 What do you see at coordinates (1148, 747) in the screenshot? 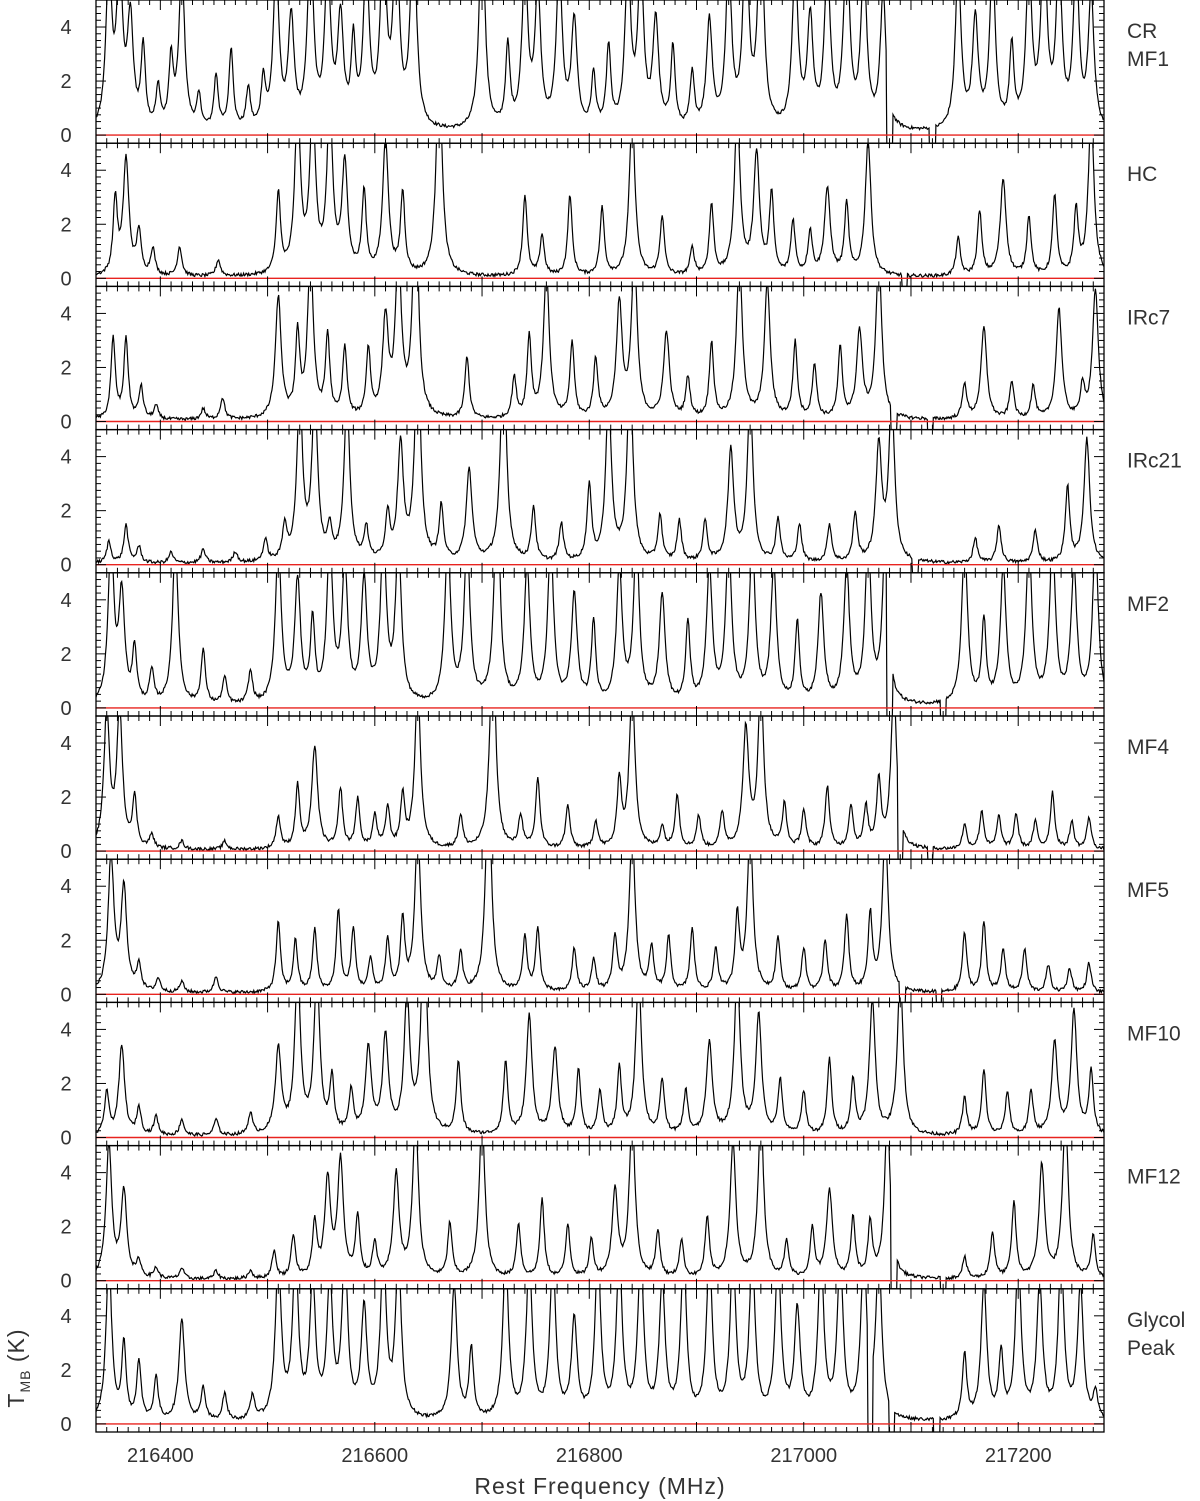
I see `panel-label: MF4` at bounding box center [1148, 747].